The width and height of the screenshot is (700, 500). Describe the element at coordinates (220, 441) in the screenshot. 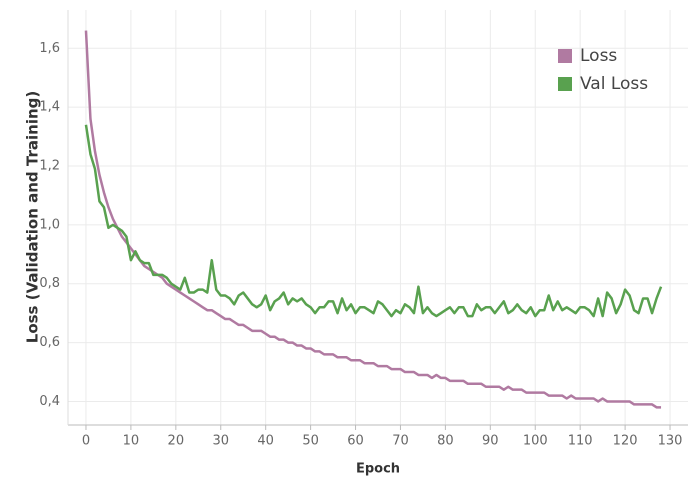

I see `x-tick-label: 30` at that location.